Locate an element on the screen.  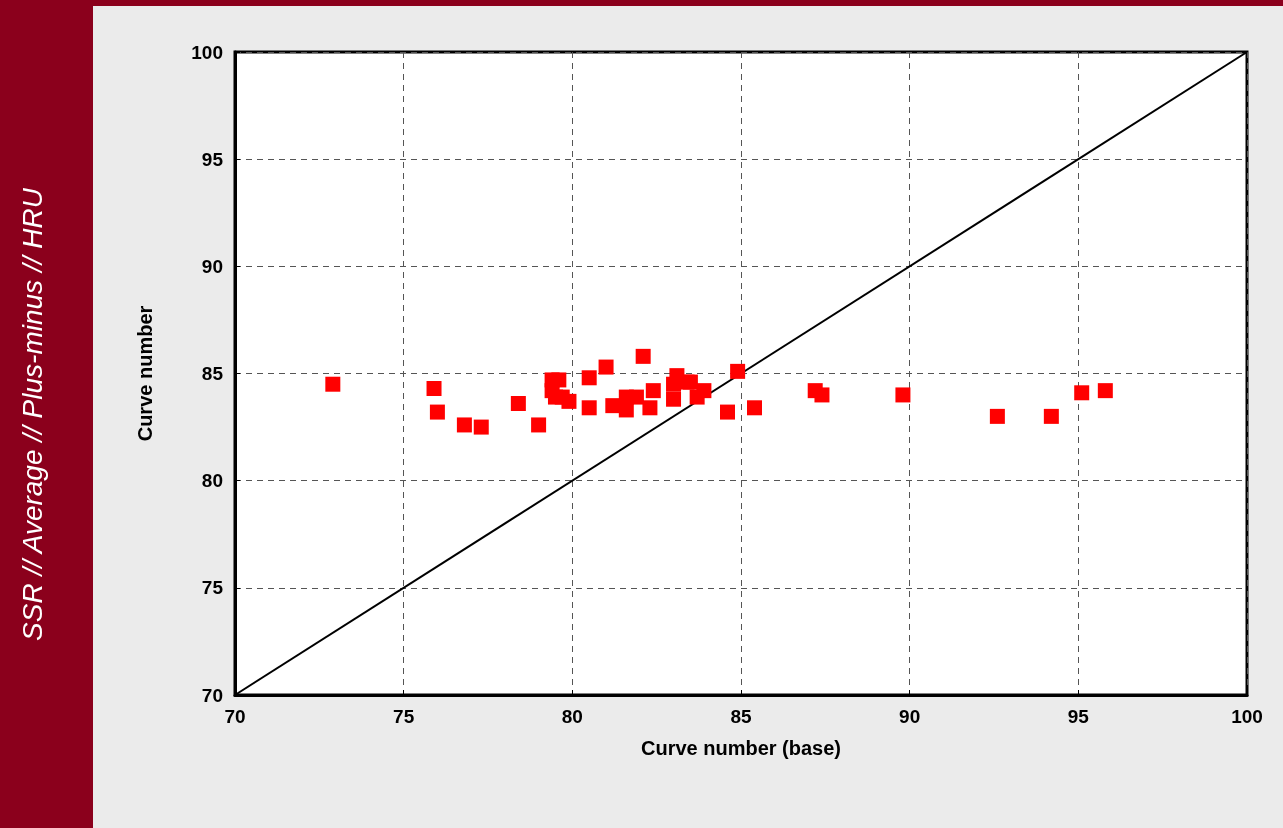
x-tick-label: 90 is located at coordinates (910, 716).